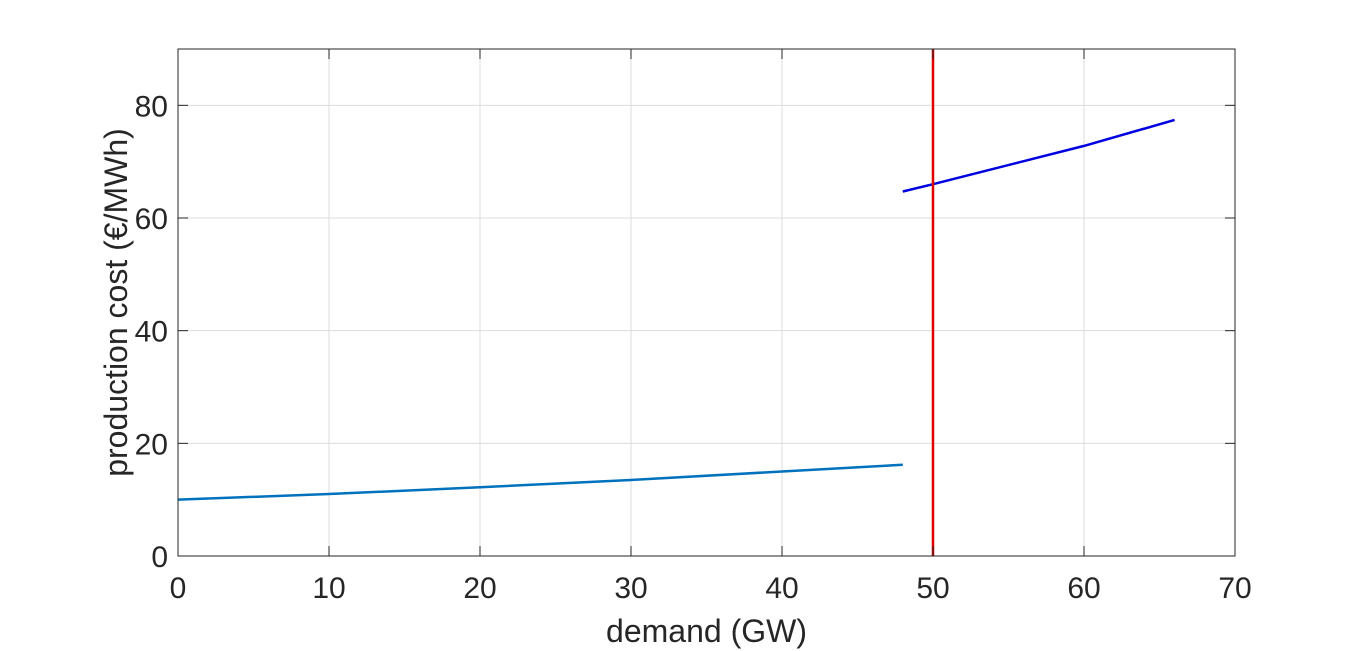 The height and width of the screenshot is (651, 1366). I want to click on y-tick-label: 0, so click(159, 557).